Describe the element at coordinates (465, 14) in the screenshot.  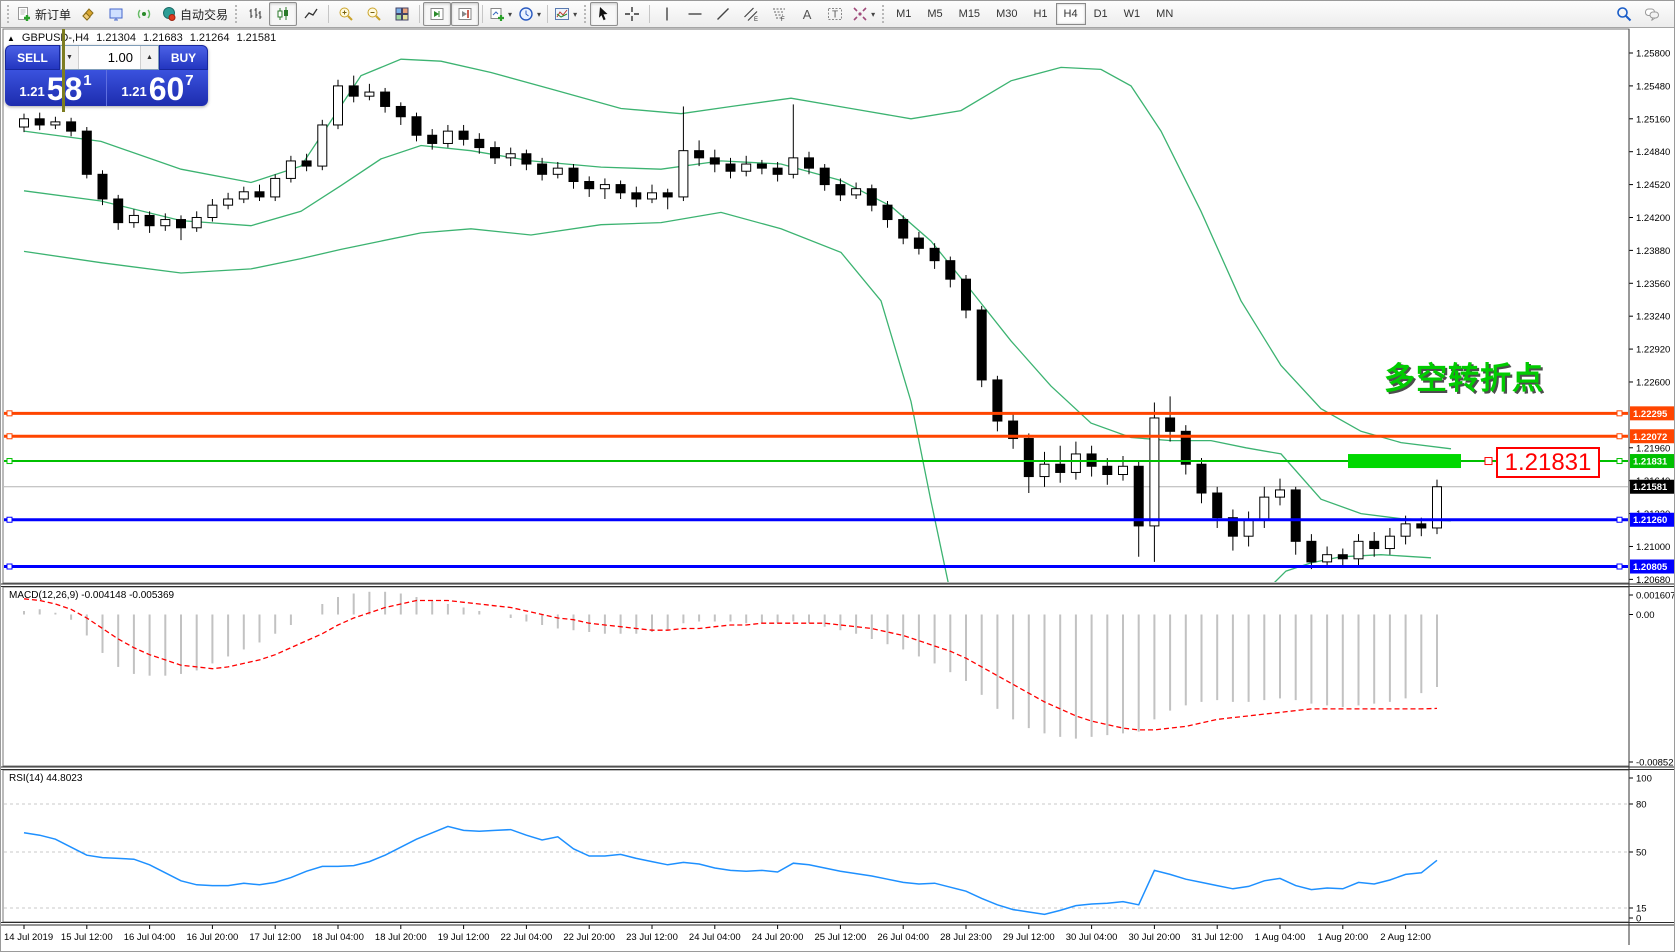
I see `chart-shift-button` at that location.